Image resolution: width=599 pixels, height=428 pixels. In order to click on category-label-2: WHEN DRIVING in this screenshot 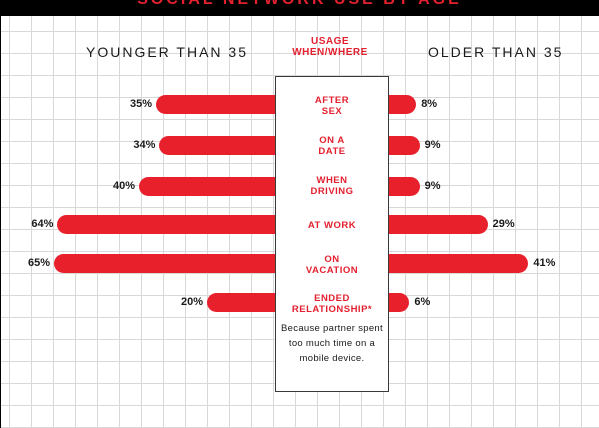, I will do `click(332, 186)`.